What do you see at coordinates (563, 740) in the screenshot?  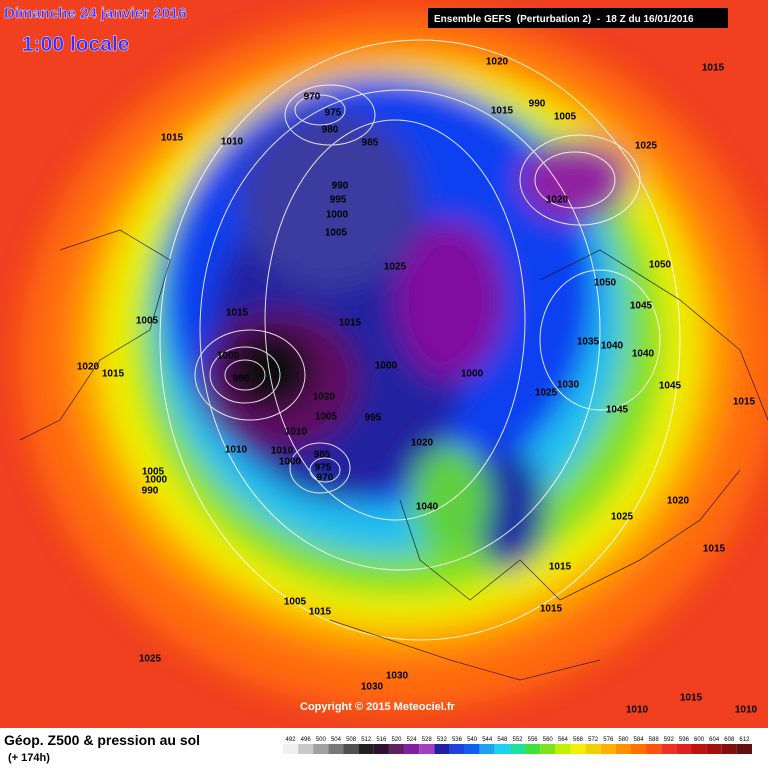 I see `scale-label: 564` at bounding box center [563, 740].